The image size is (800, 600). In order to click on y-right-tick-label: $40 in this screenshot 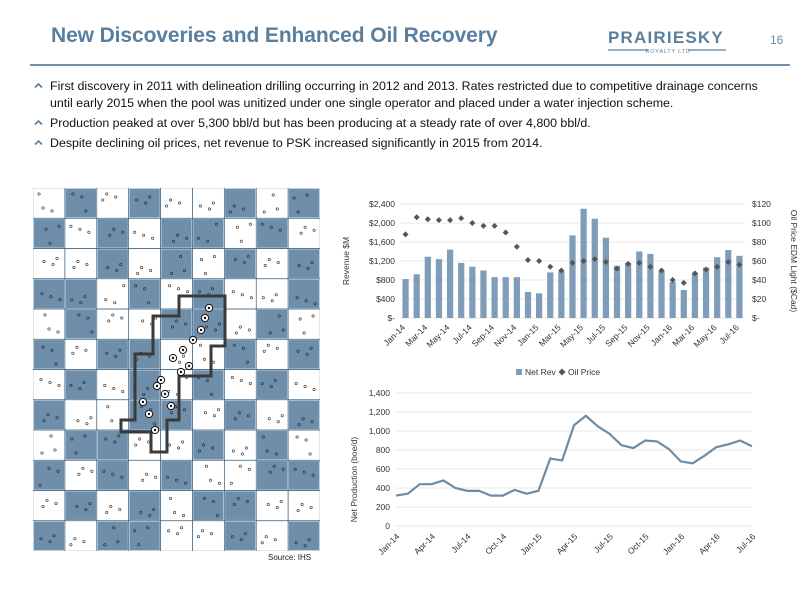, I will do `click(759, 280)`.